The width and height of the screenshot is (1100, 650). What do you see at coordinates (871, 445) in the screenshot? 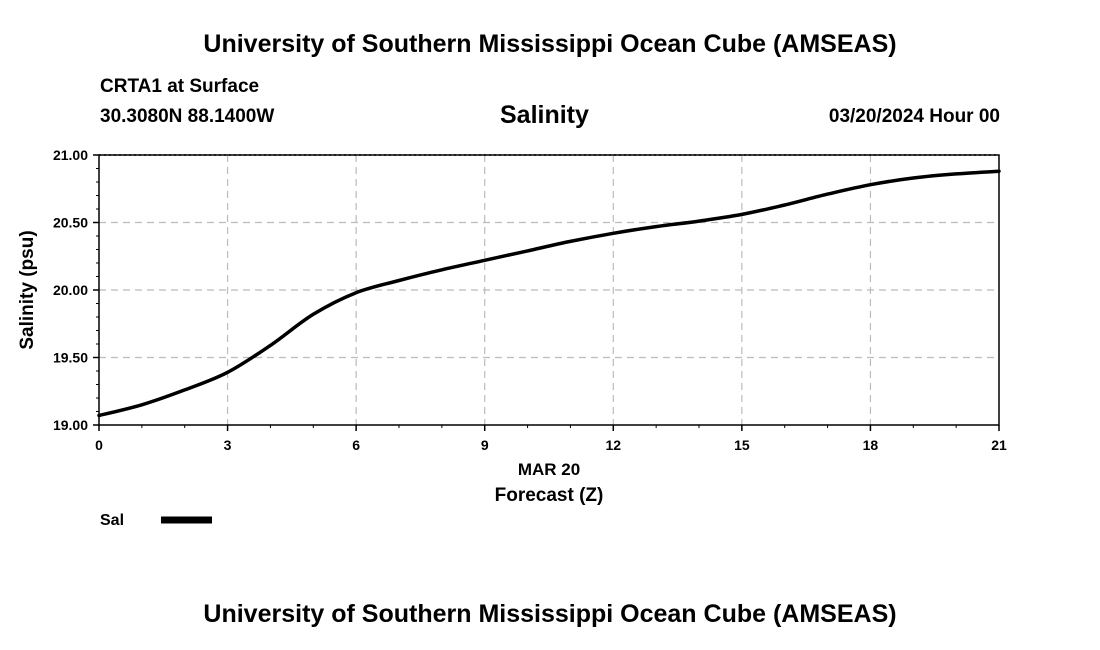
I see `x-tick-label: 18` at bounding box center [871, 445].